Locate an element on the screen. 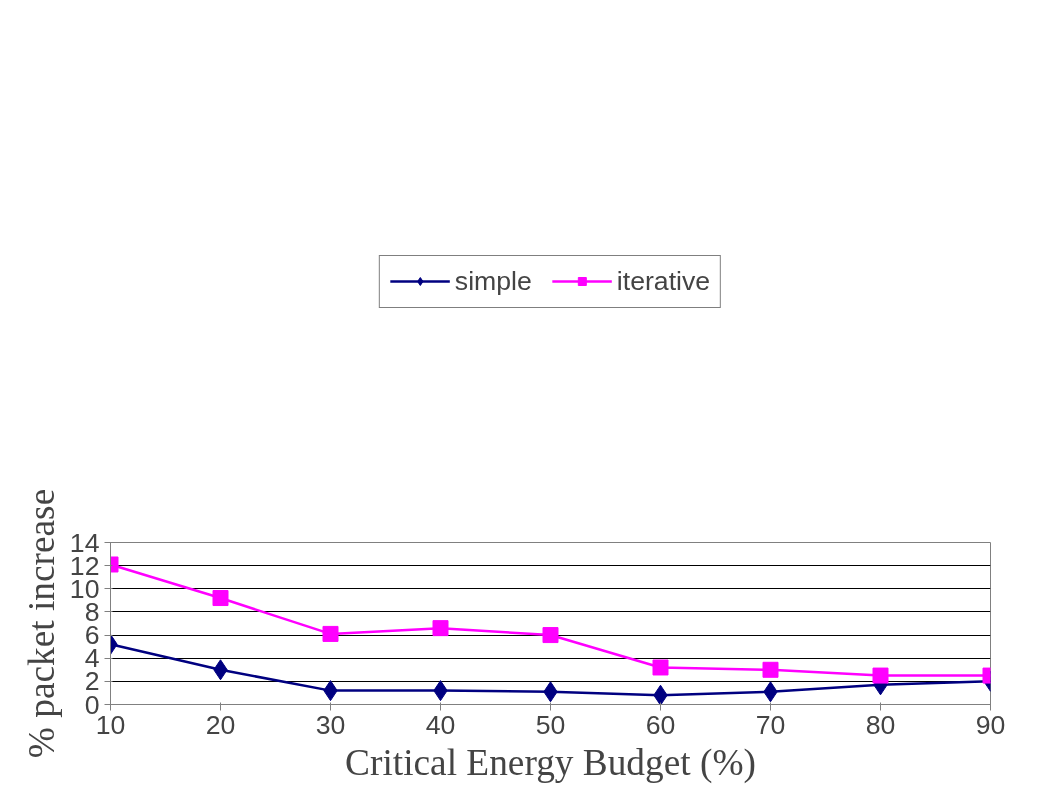  x-tick-label: 90 is located at coordinates (990, 724).